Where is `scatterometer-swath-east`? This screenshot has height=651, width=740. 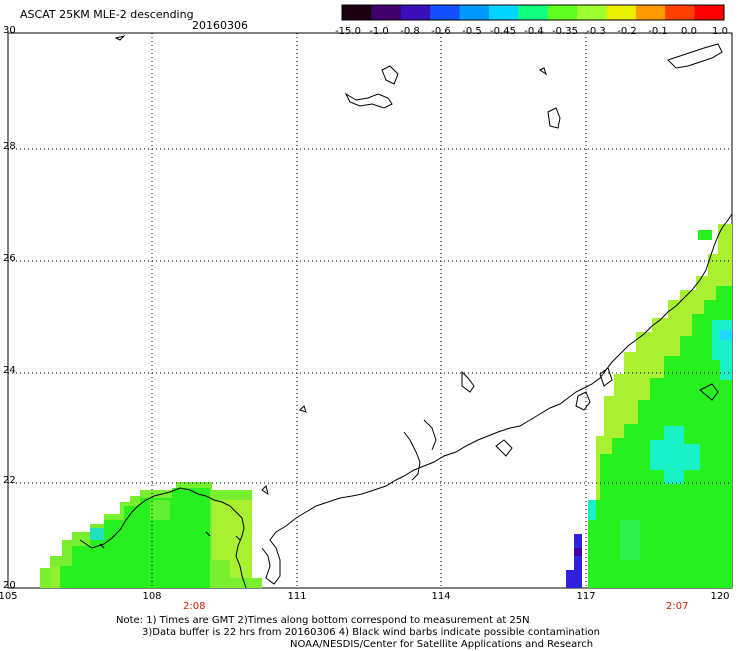 scatterometer-swath-east is located at coordinates (649, 406).